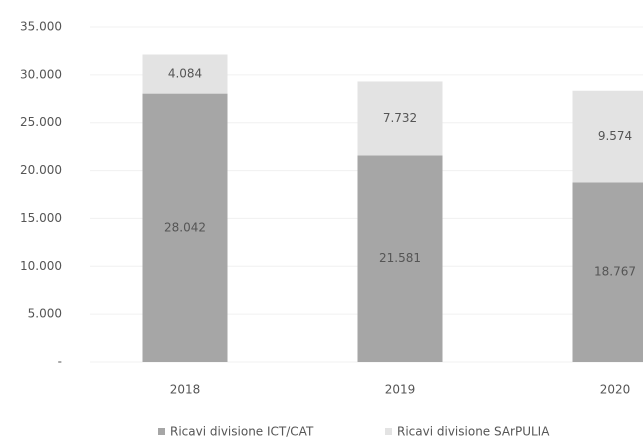  I want to click on y-tick-label: 15.000, so click(41, 218).